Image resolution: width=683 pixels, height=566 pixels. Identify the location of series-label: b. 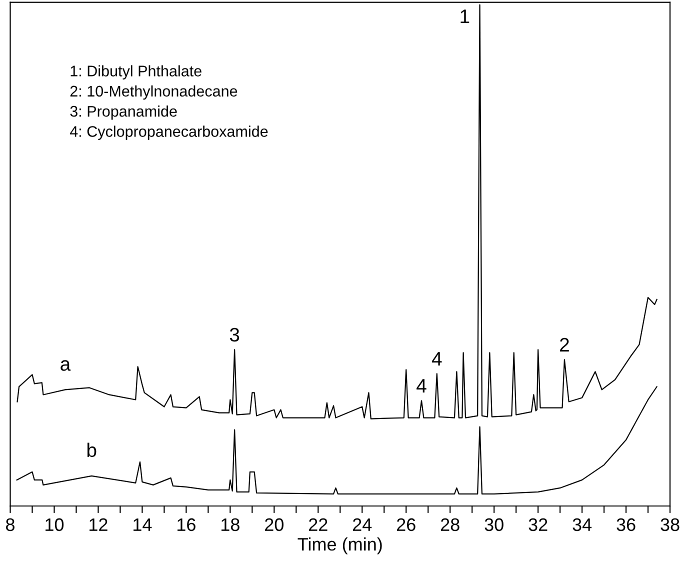
(91, 450).